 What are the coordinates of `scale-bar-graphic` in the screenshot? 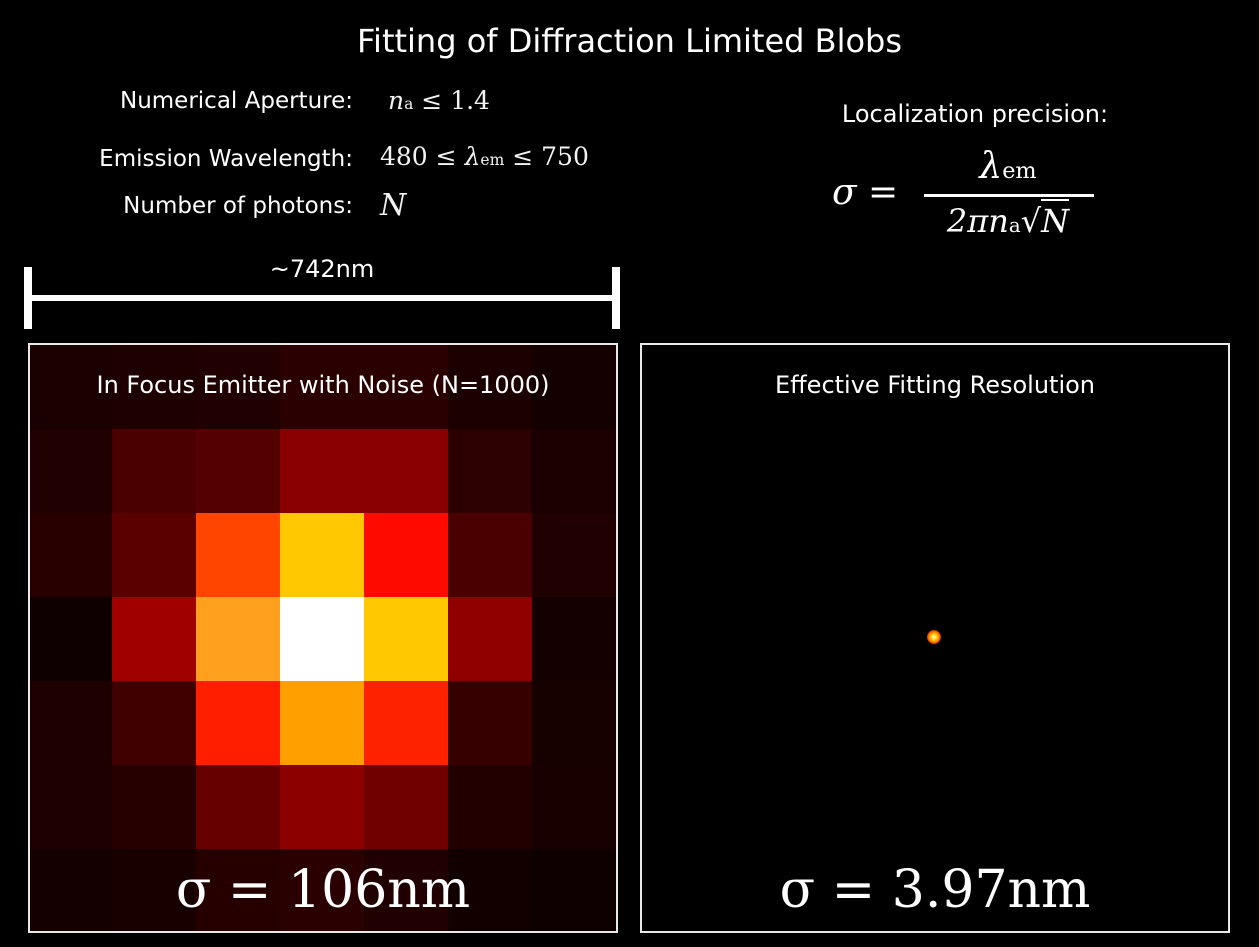 It's located at (322, 298).